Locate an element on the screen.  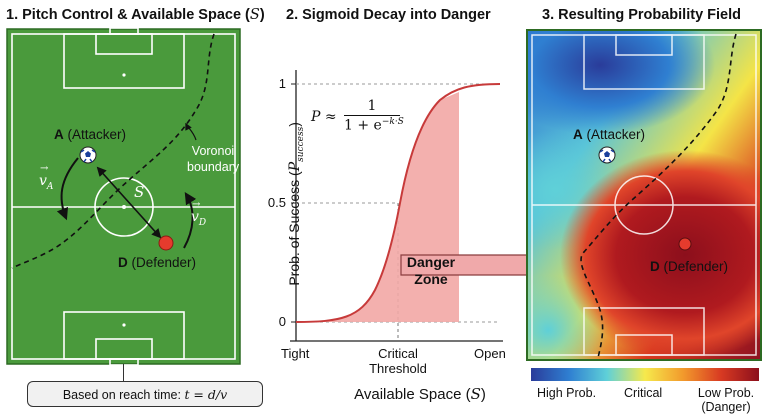
panel2-title: 2. Sigmoid Decay into Danger is located at coordinates (388, 15).